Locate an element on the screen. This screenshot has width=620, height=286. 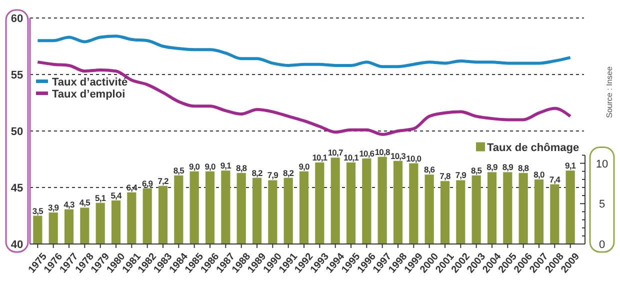
legend-label: Taux d’activité is located at coordinates (90, 82).